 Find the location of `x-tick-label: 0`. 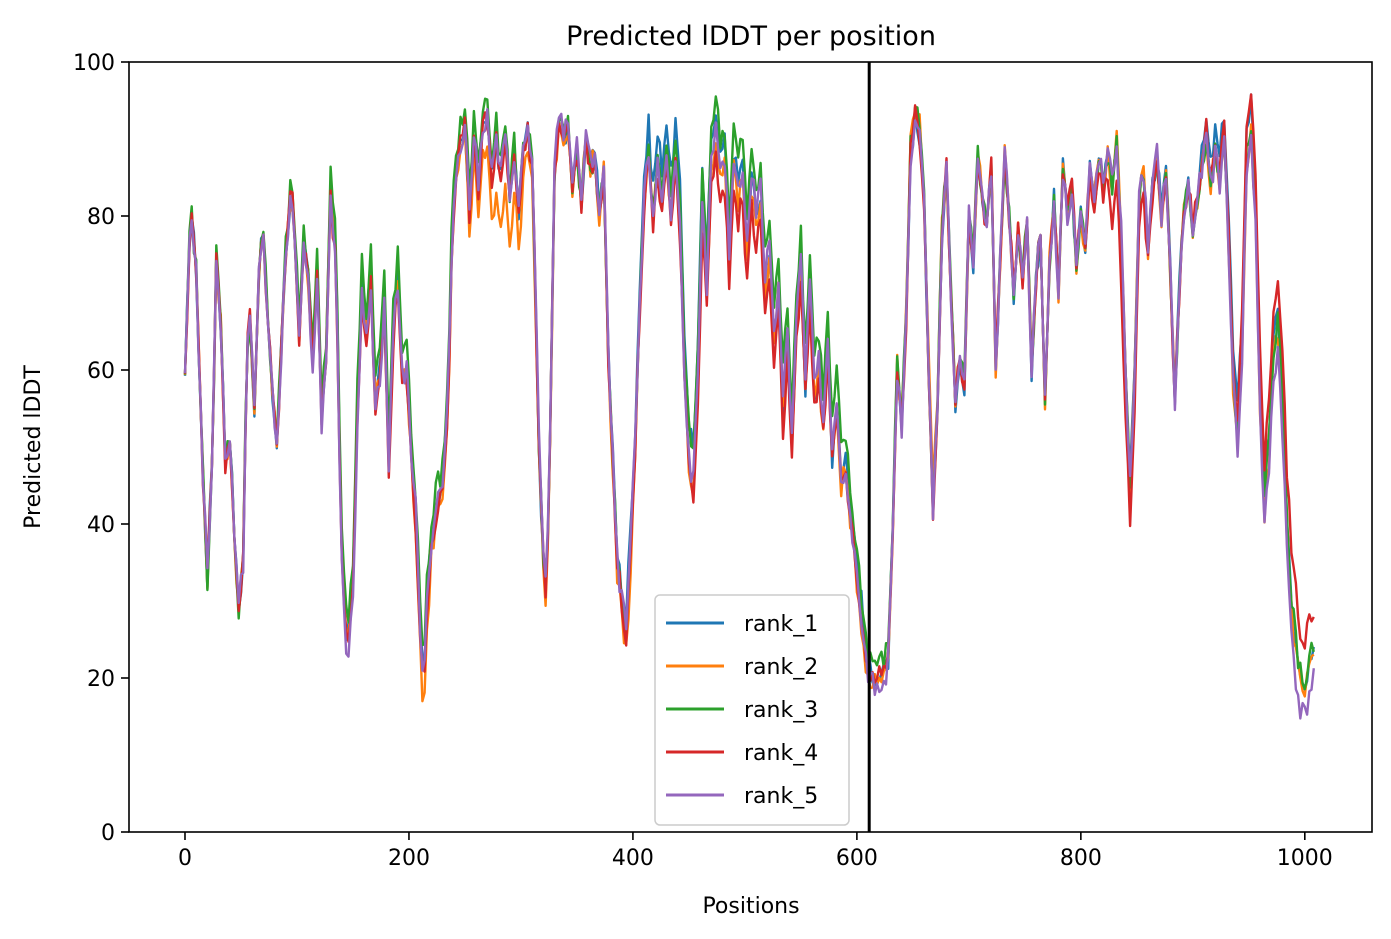

x-tick-label: 0 is located at coordinates (185, 858).